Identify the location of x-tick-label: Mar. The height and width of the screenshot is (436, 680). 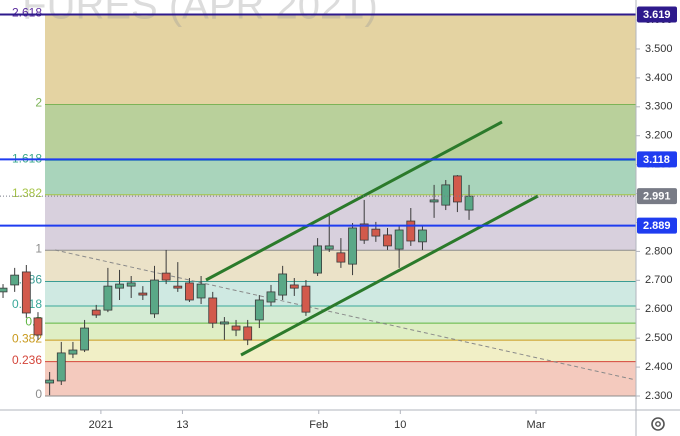
(536, 425).